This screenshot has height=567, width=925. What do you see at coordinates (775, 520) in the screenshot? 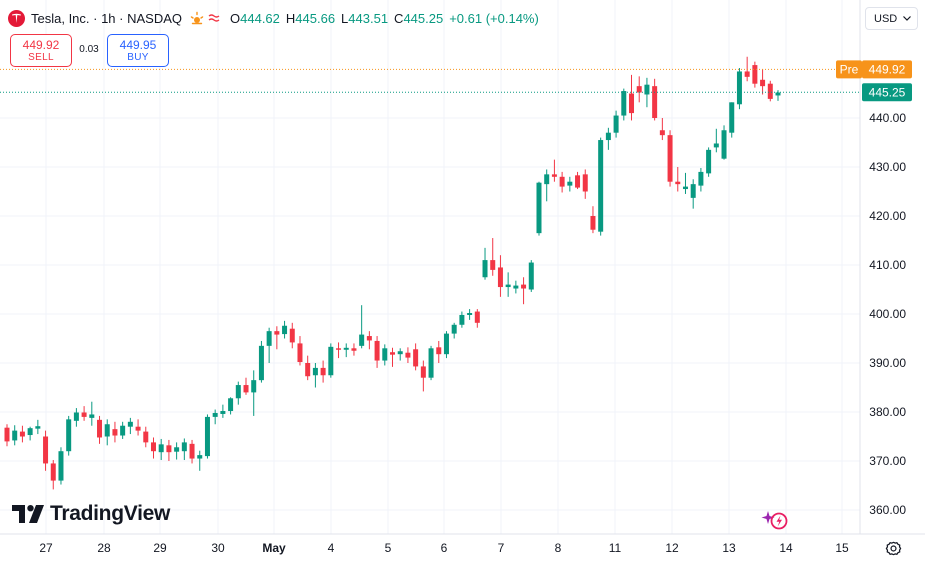
I see `ai-sparkle-icon` at bounding box center [775, 520].